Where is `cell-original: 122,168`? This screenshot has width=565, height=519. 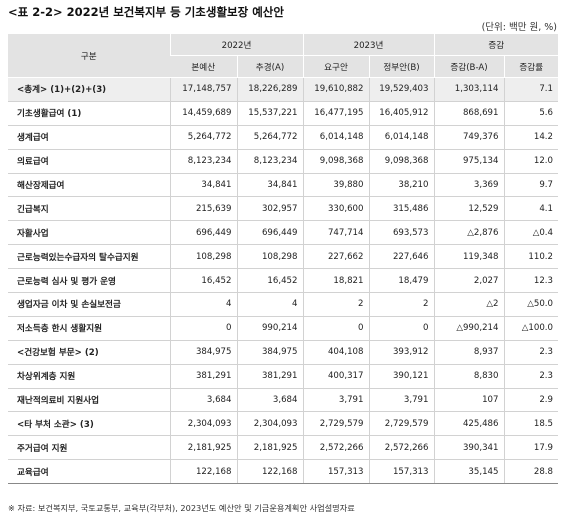 cell-original: 122,168 is located at coordinates (203, 472).